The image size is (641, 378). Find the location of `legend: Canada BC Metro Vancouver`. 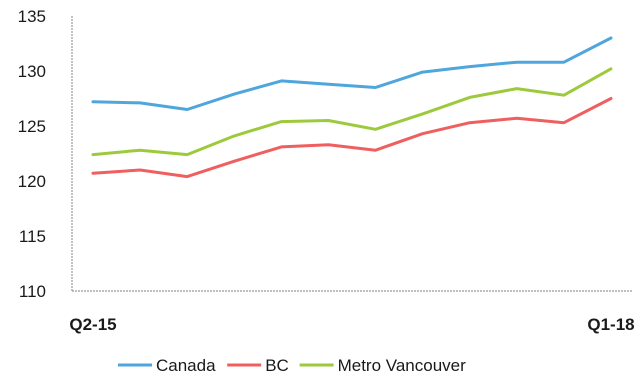

legend: Canada BC Metro Vancouver is located at coordinates (292, 365).